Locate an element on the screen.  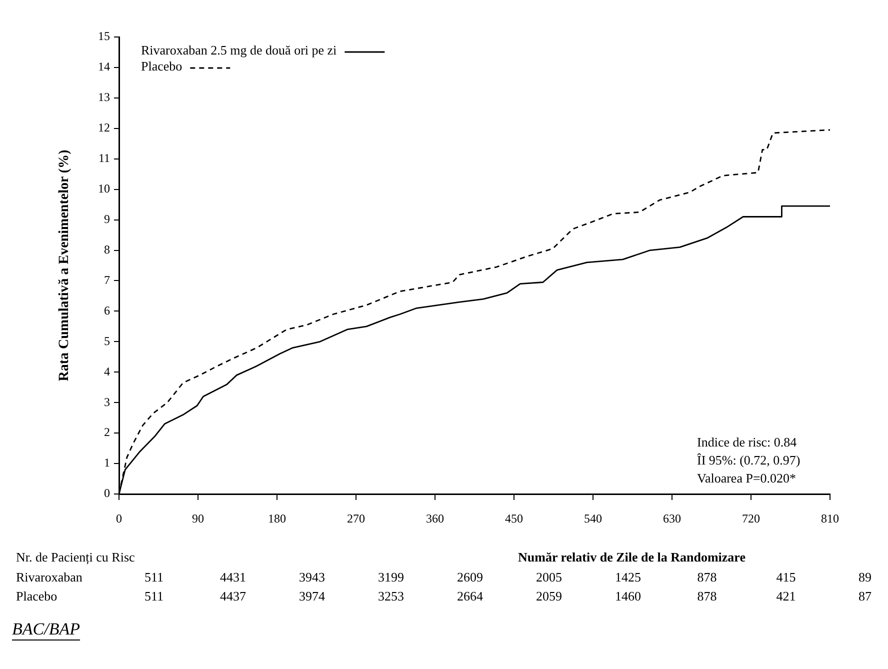
y-tick-label: 14 is located at coordinates (104, 67).